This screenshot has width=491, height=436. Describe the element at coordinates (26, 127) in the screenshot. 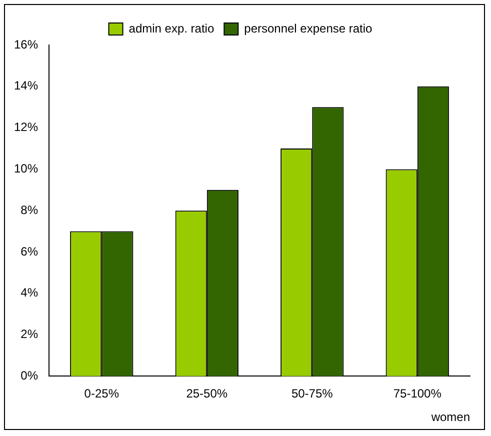

I see `y-tick-label: 12%` at that location.